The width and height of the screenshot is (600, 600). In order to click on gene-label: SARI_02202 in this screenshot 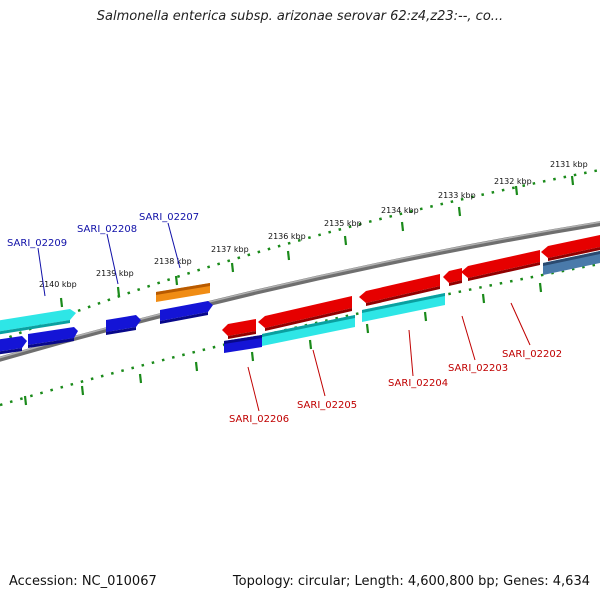, I will do `click(532, 354)`.